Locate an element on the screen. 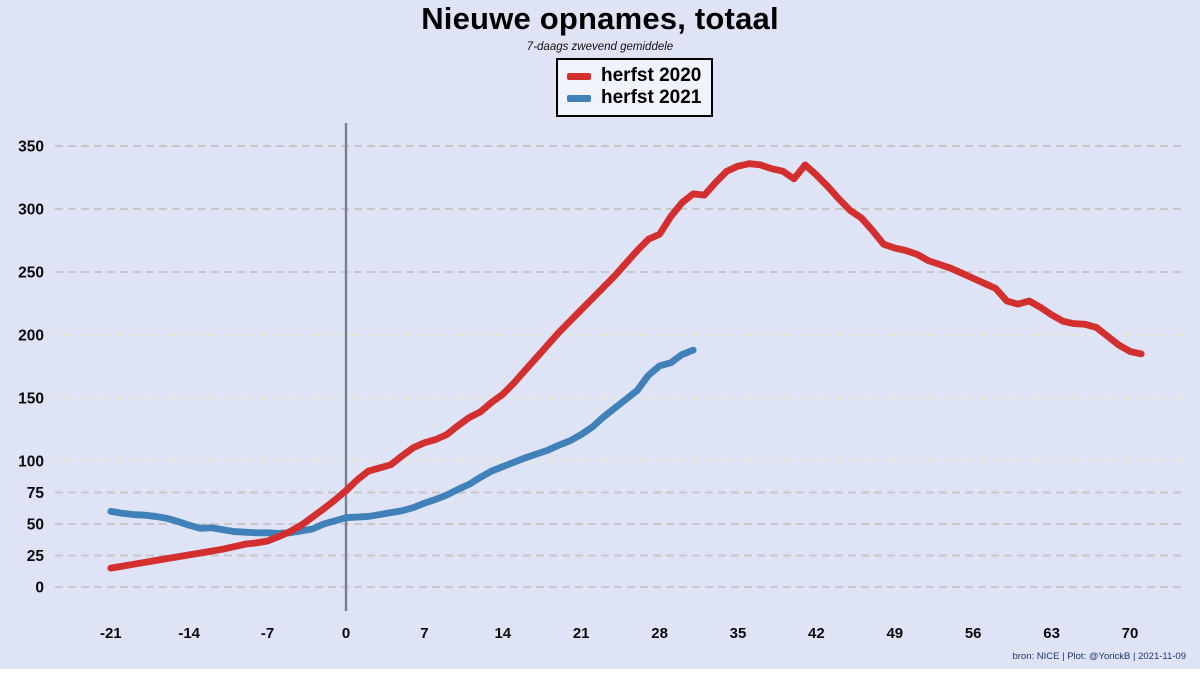 Image resolution: width=1200 pixels, height=675 pixels. x-tick-label: 56 is located at coordinates (973, 633).